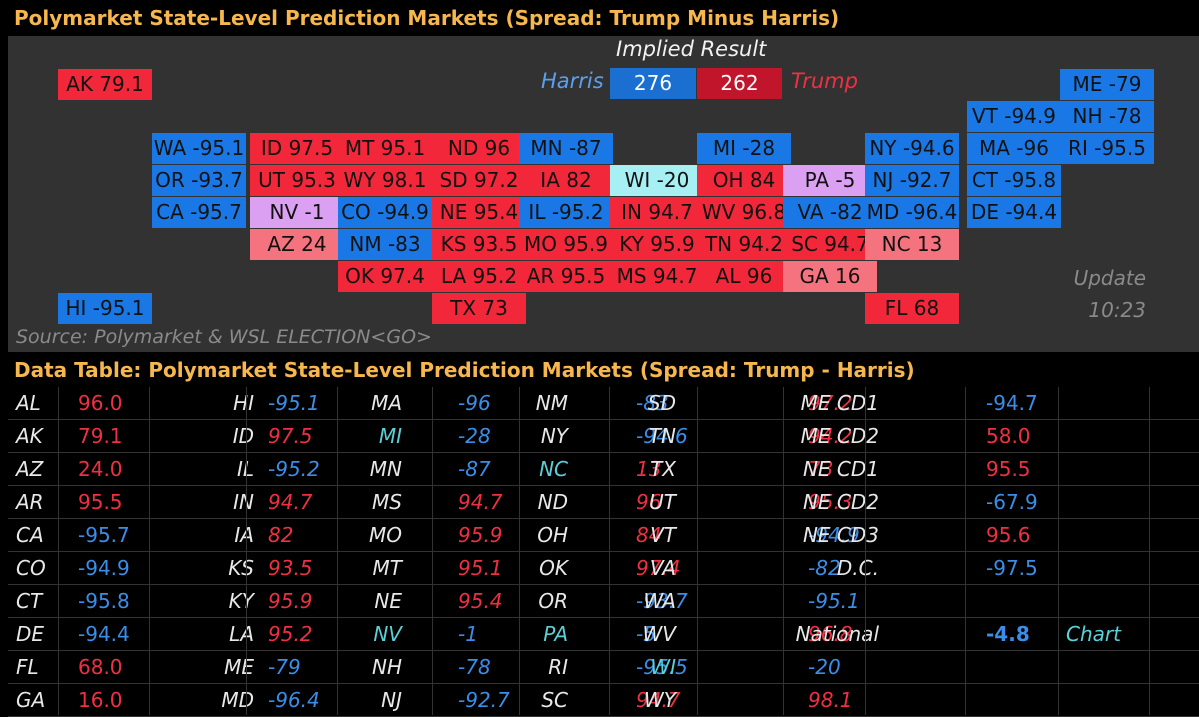 The width and height of the screenshot is (1199, 717). Describe the element at coordinates (385, 244) in the screenshot. I see `state-tile-nm: NM -83` at that location.